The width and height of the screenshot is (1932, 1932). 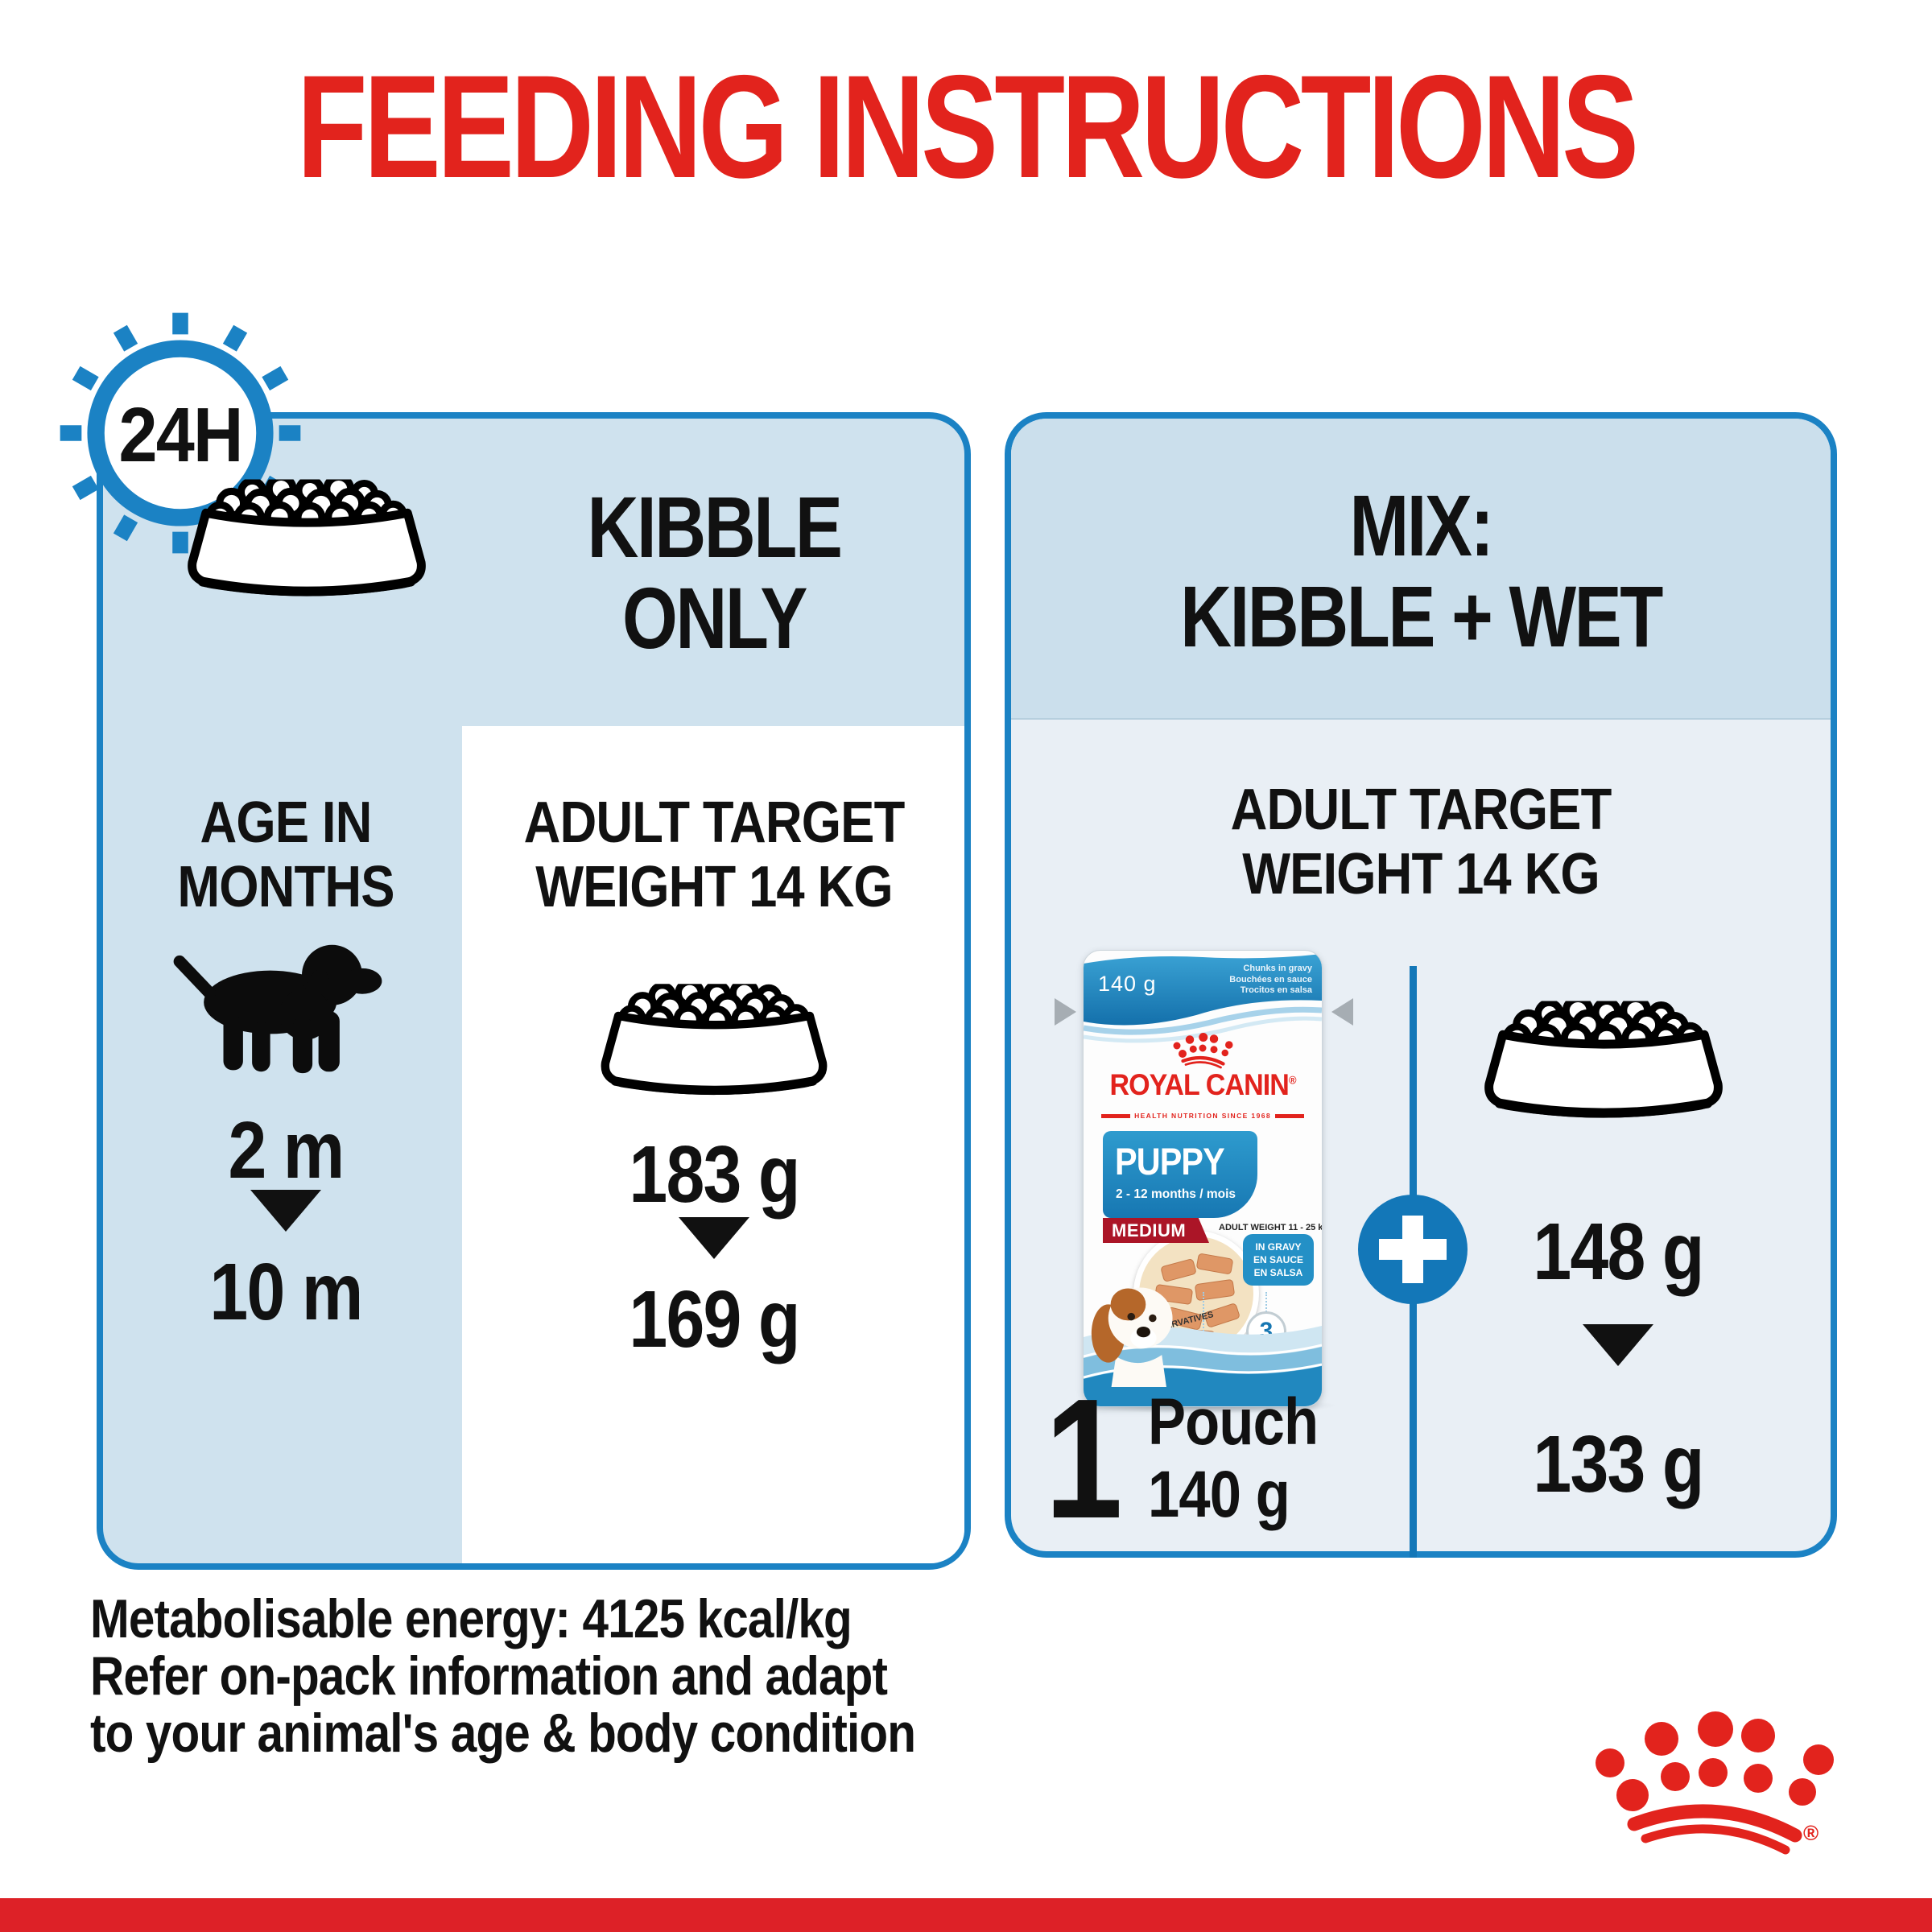 What do you see at coordinates (1065, 1012) in the screenshot?
I see `arrow-right-icon` at bounding box center [1065, 1012].